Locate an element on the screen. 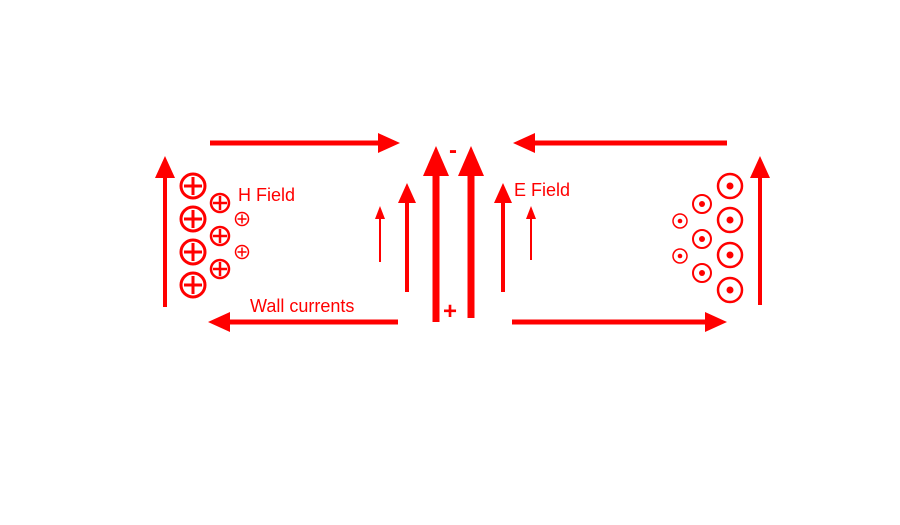 Image resolution: width=900 pixels, height=525 pixels. e-field-arrows is located at coordinates (455, 234).